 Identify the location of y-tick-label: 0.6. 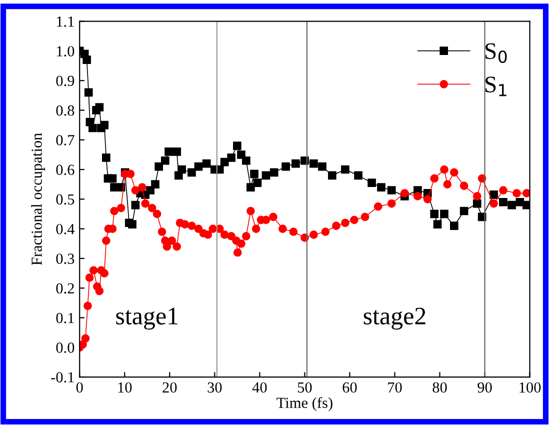
(65, 170).